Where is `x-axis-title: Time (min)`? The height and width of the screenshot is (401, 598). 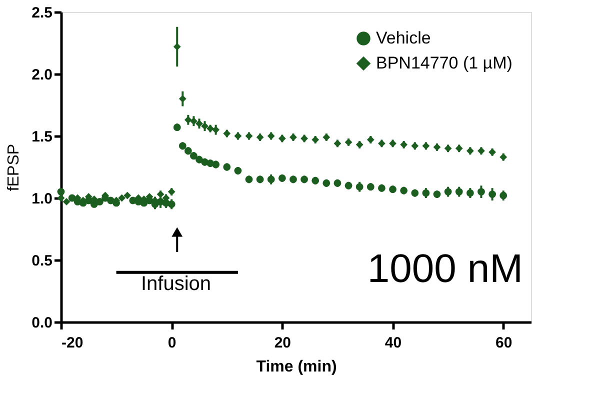
x-axis-title: Time (min) is located at coordinates (296, 367).